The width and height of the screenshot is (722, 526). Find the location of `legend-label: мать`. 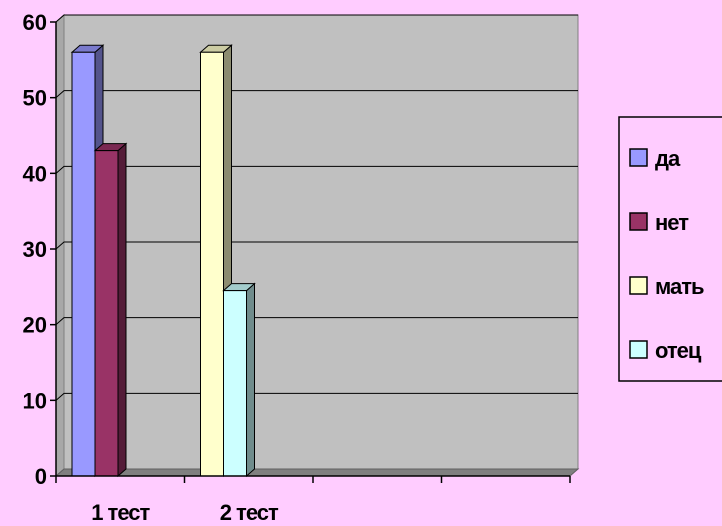

legend-label: мать is located at coordinates (679, 286).